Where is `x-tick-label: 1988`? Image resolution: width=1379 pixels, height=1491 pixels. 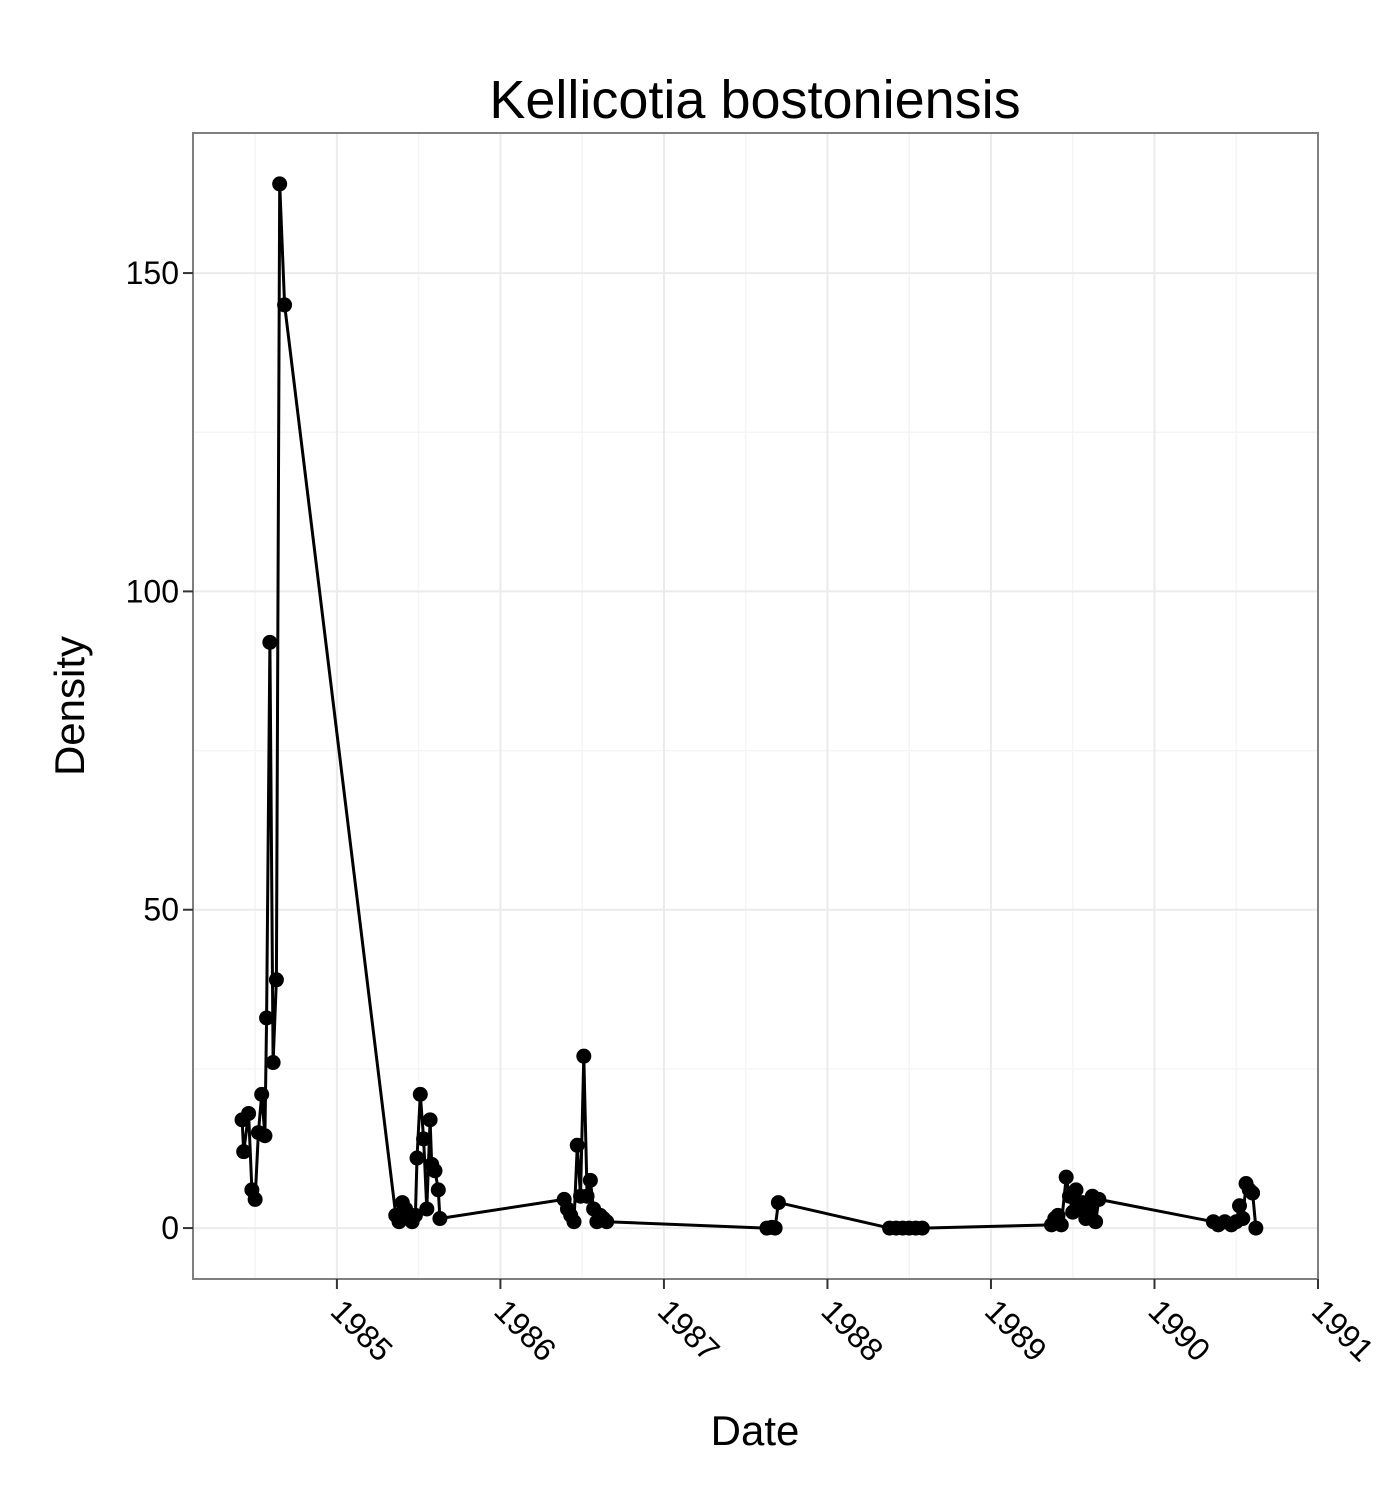
x-tick-label: 1988 is located at coordinates (852, 1330).